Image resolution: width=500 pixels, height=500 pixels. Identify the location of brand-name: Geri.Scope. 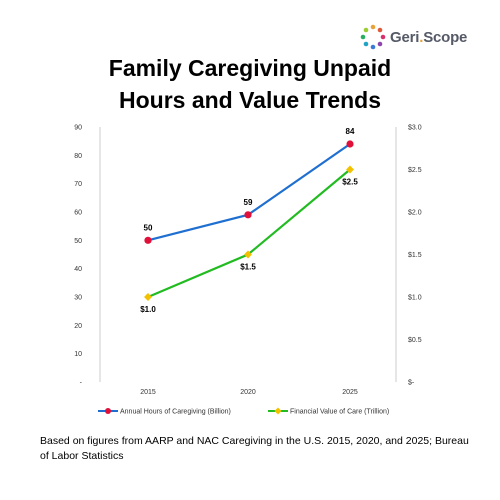
(429, 37).